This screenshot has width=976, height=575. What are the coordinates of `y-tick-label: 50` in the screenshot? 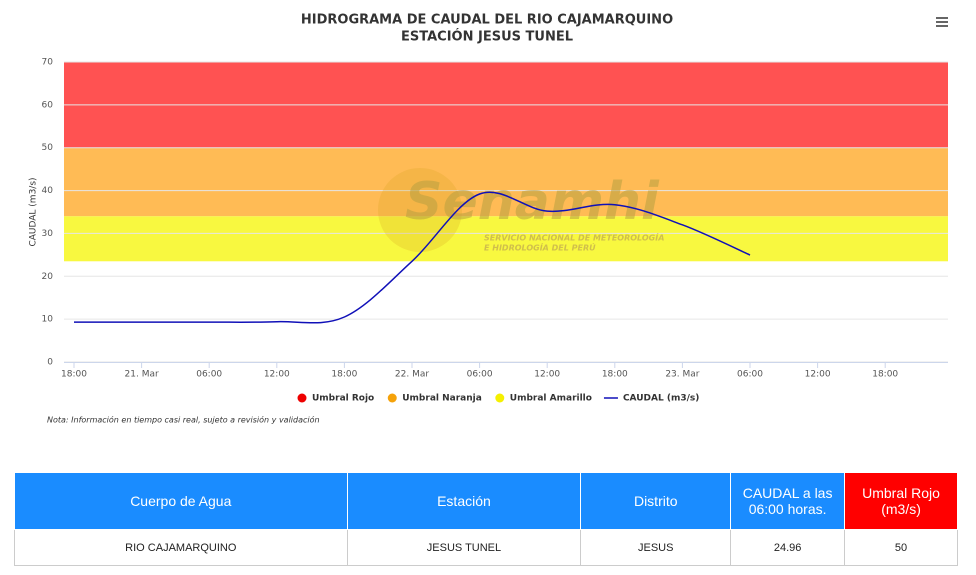 It's located at (48, 148).